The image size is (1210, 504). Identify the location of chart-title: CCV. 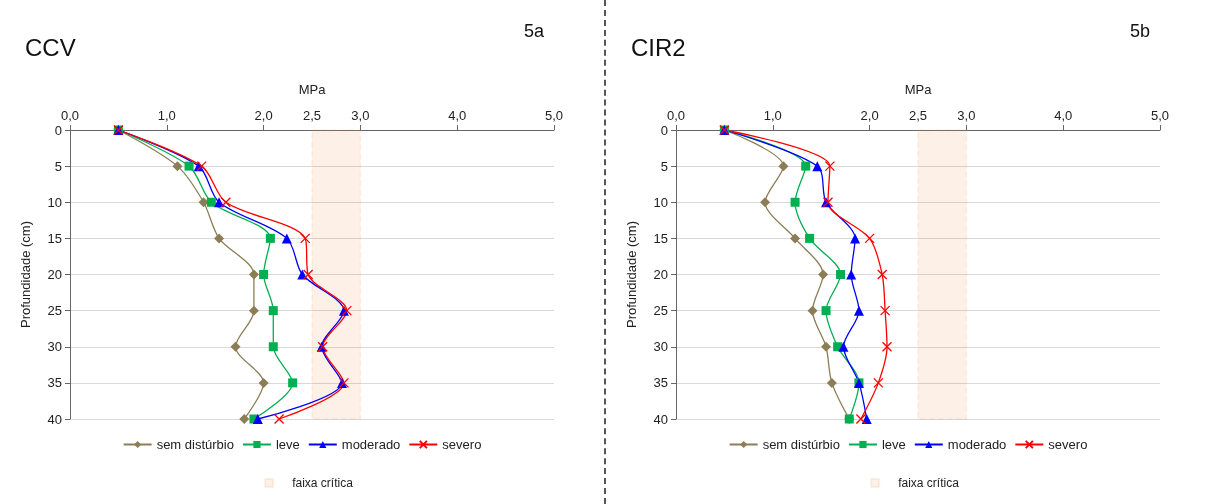
(50, 47).